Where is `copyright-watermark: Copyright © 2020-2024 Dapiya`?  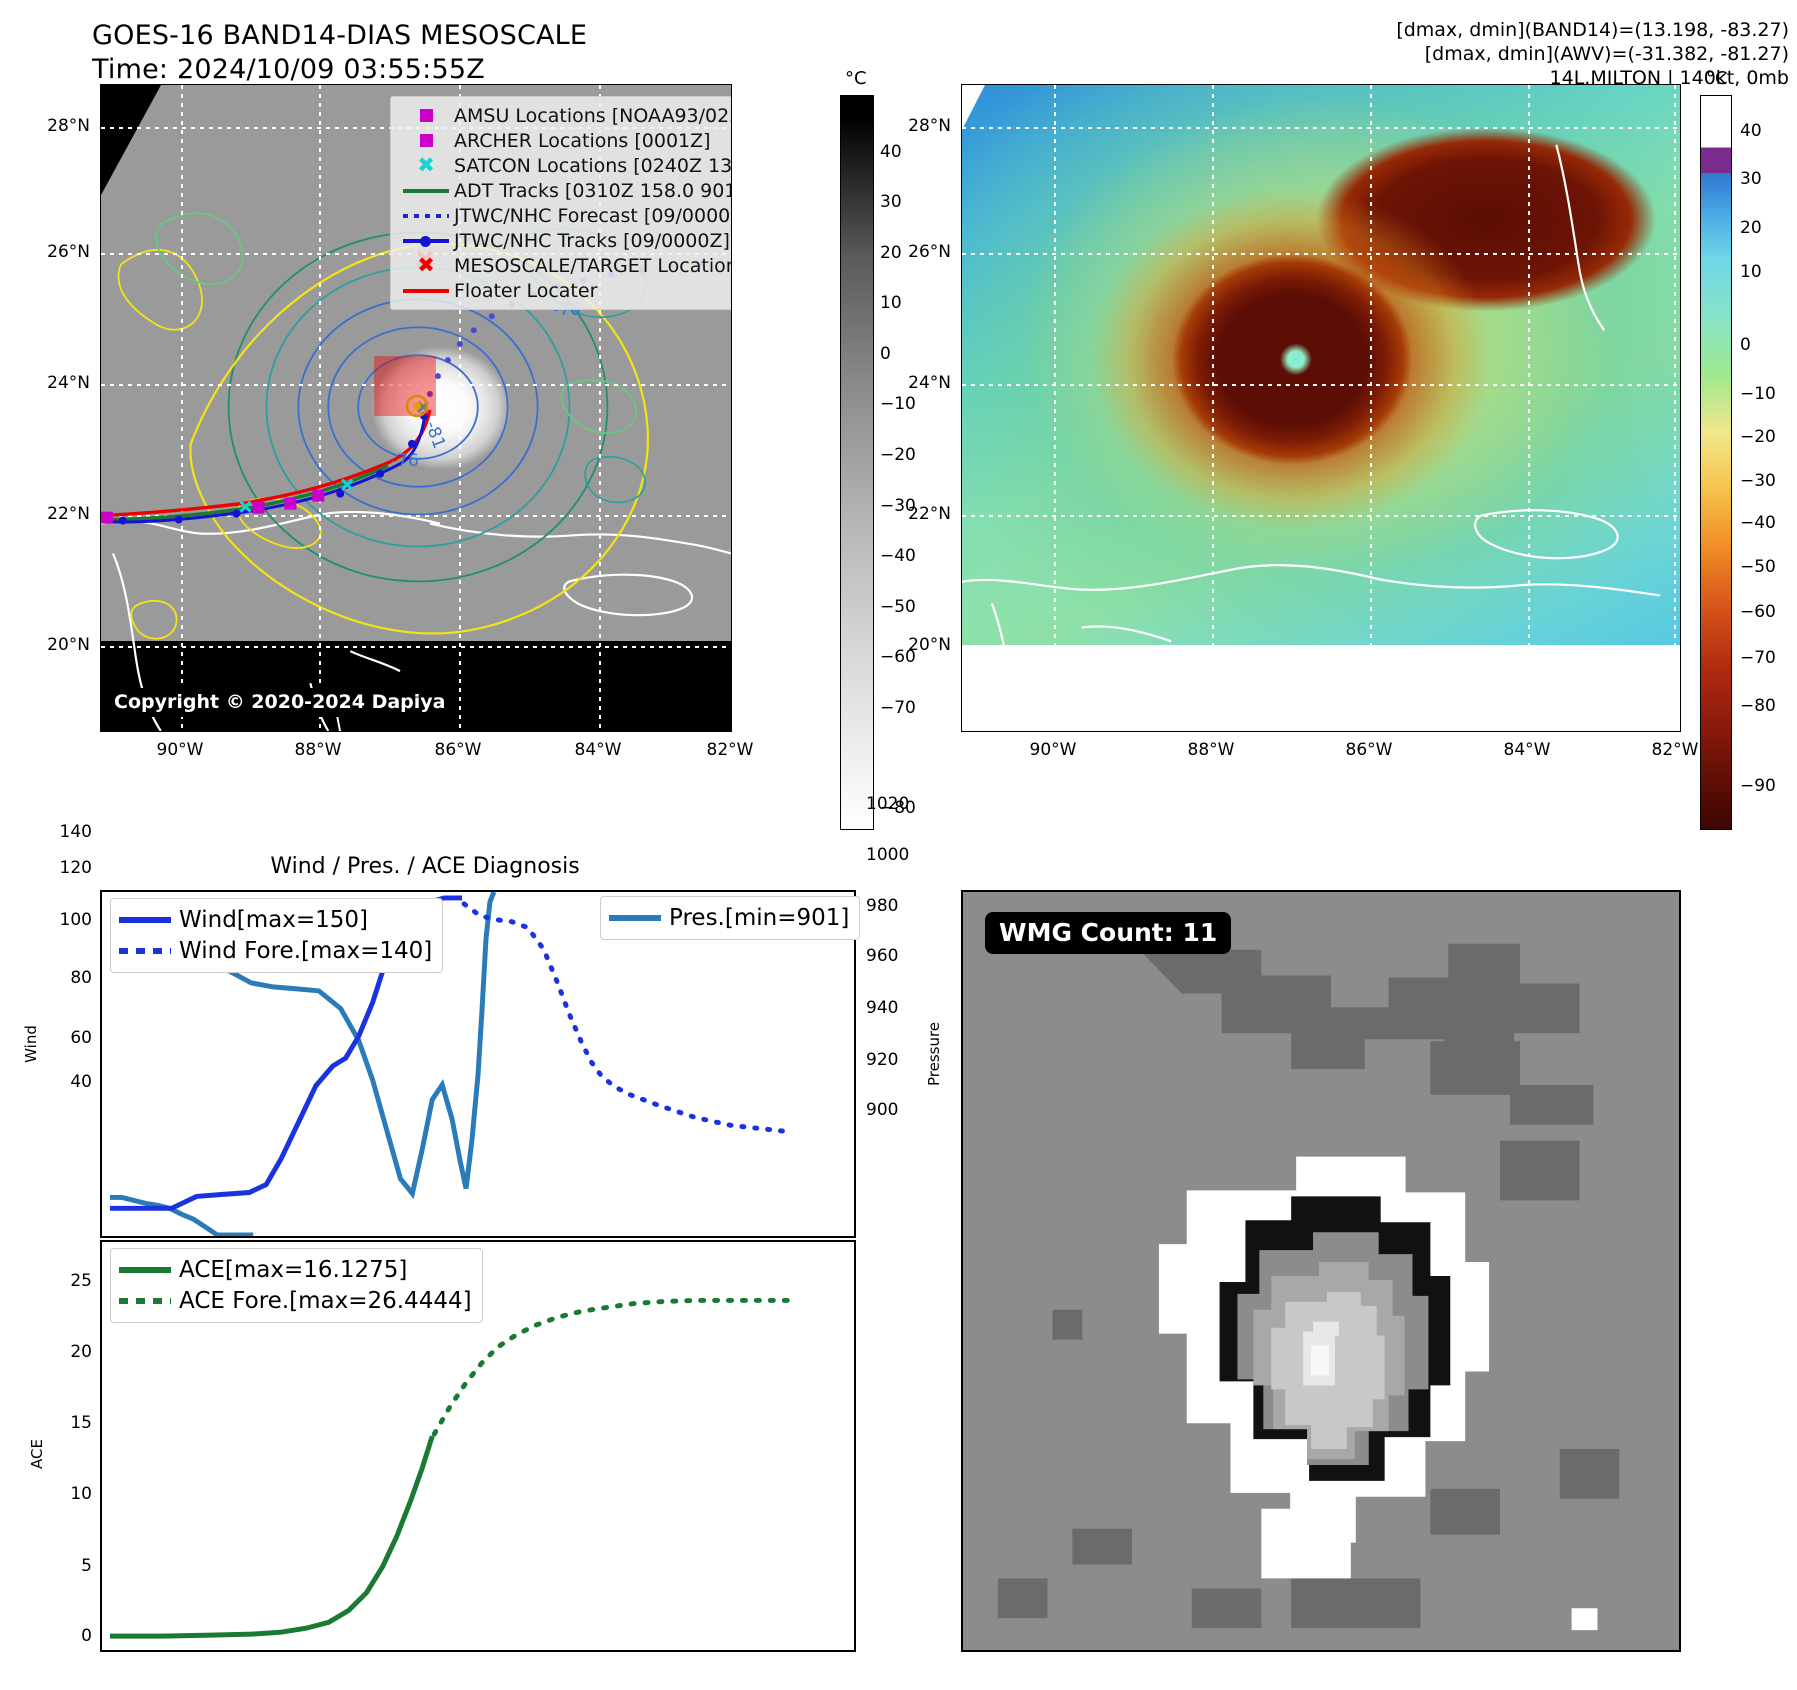
copyright-watermark: Copyright © 2020-2024 Dapiya is located at coordinates (281, 702).